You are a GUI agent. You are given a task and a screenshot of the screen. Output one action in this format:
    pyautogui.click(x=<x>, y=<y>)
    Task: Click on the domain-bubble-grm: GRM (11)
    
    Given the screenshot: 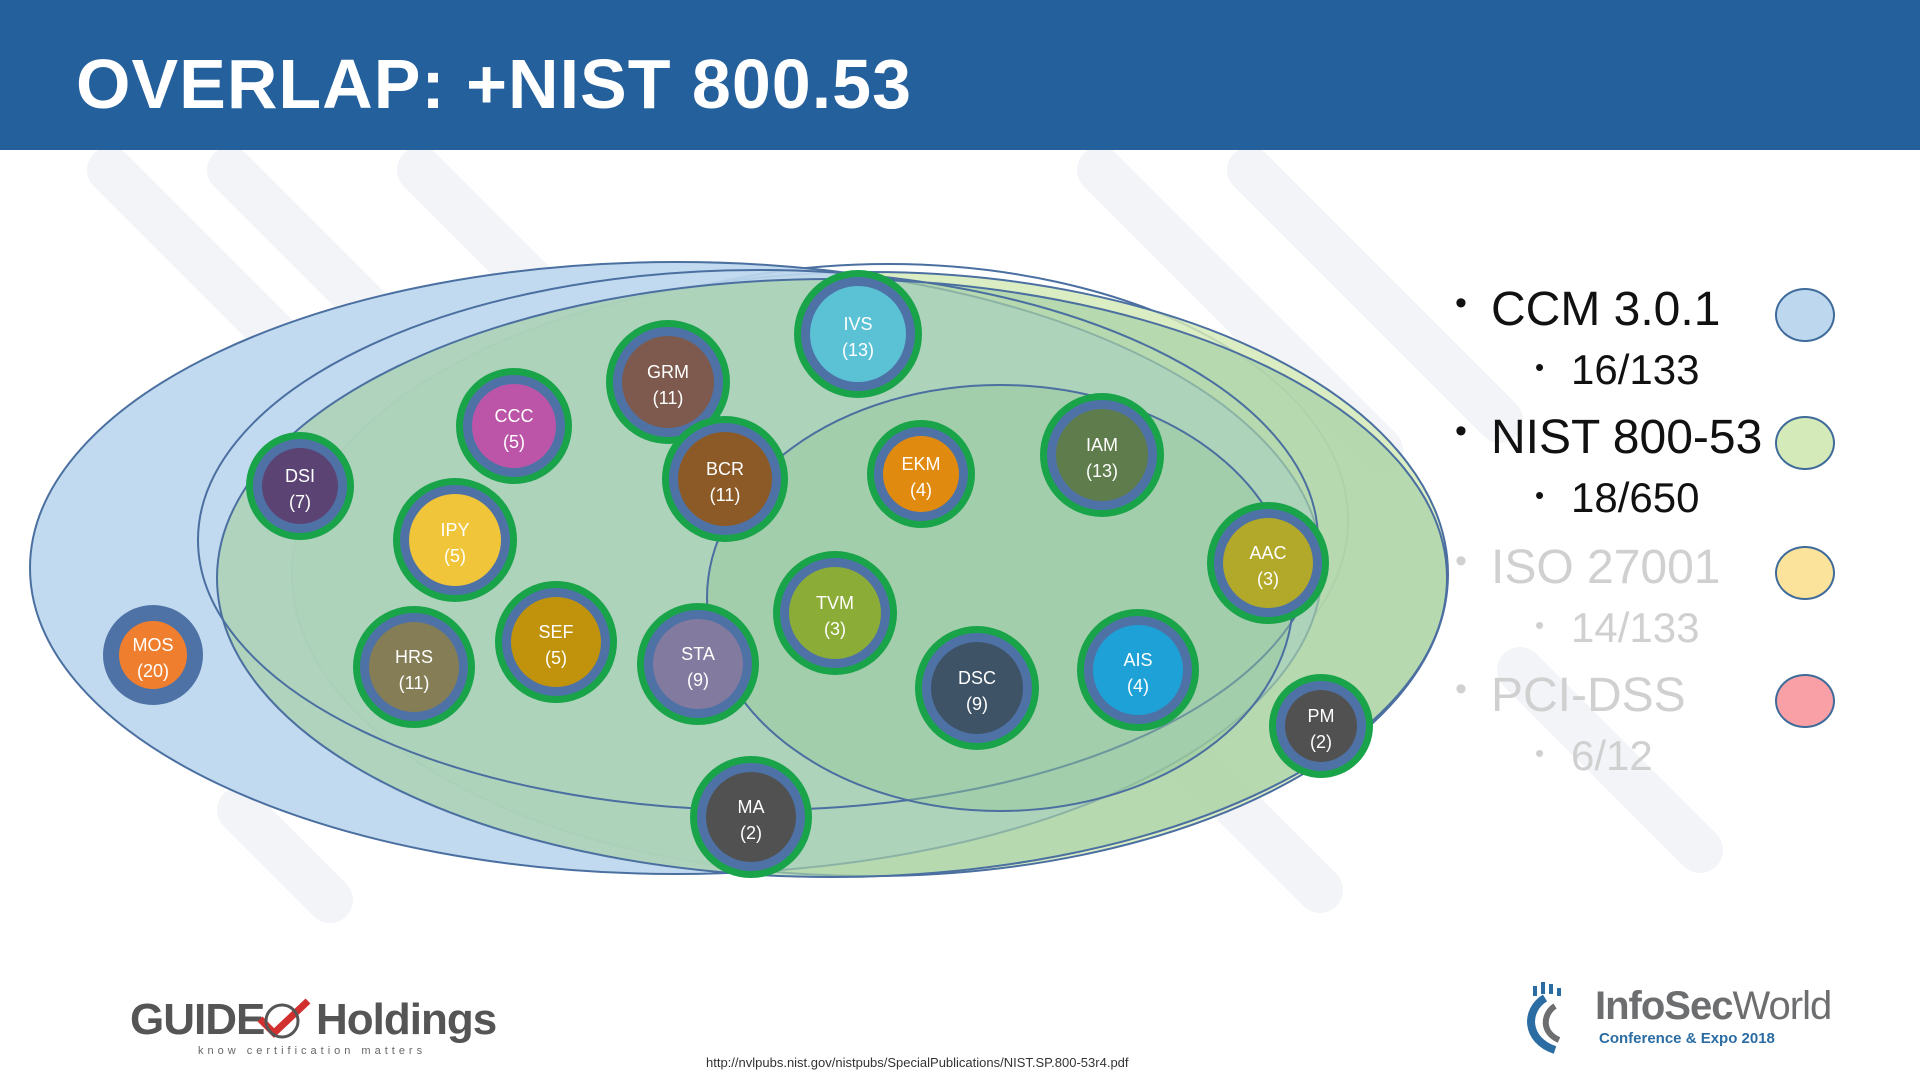 What is the action you would take?
    pyautogui.click(x=668, y=382)
    